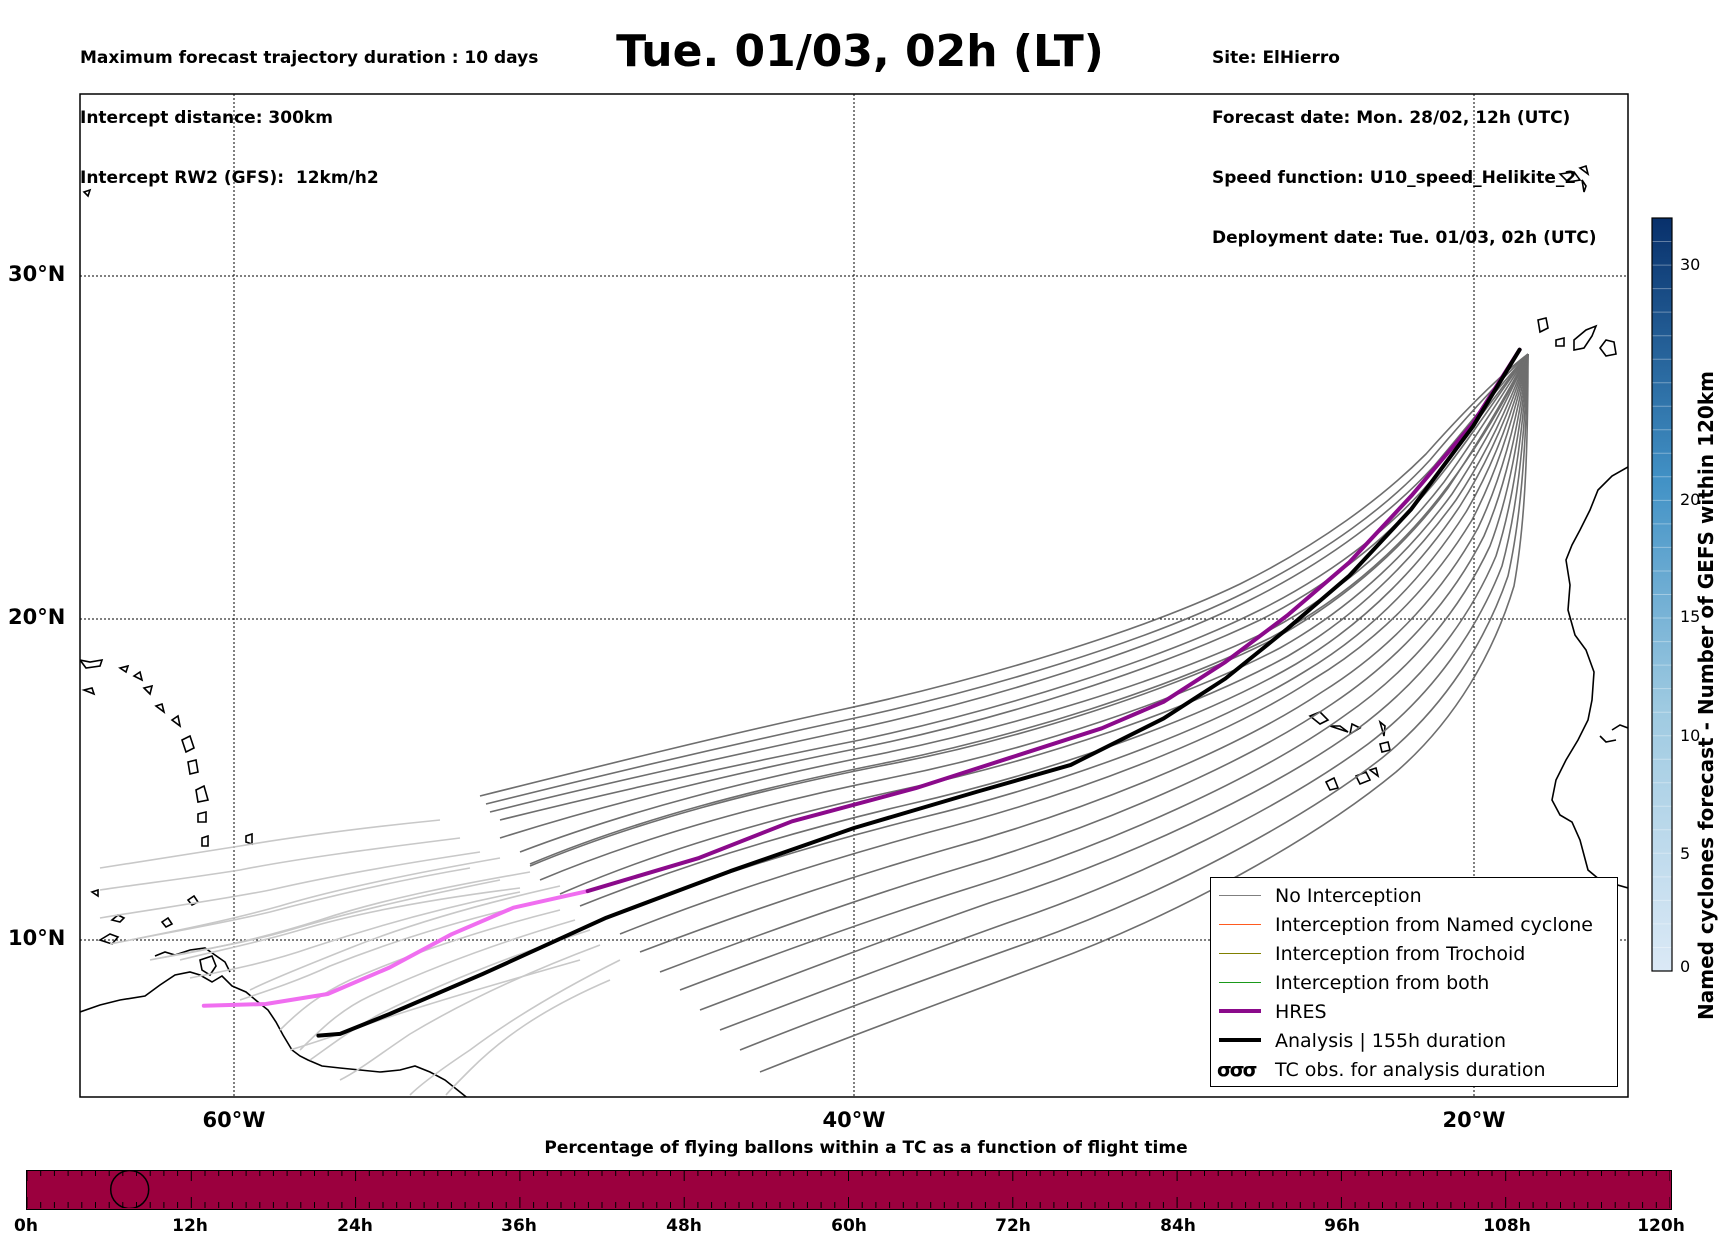 This screenshot has height=1241, width=1732. I want to click on colorbar-tick-5: 5, so click(1685, 853).